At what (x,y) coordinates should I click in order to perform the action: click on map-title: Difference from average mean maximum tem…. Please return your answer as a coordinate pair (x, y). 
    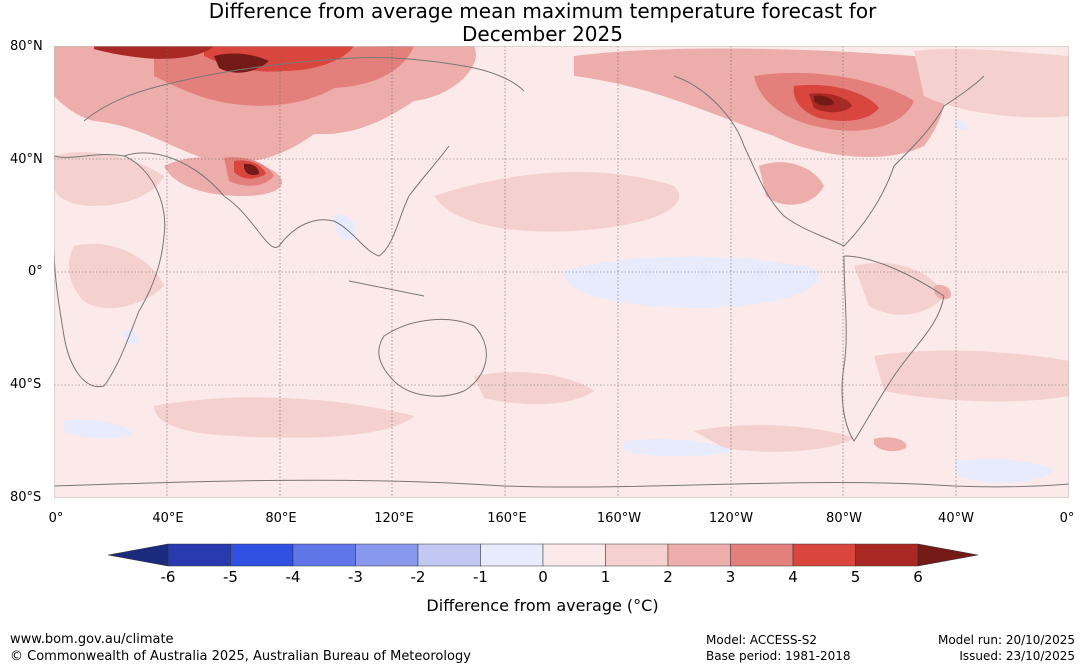
    Looking at the image, I should click on (542, 23).